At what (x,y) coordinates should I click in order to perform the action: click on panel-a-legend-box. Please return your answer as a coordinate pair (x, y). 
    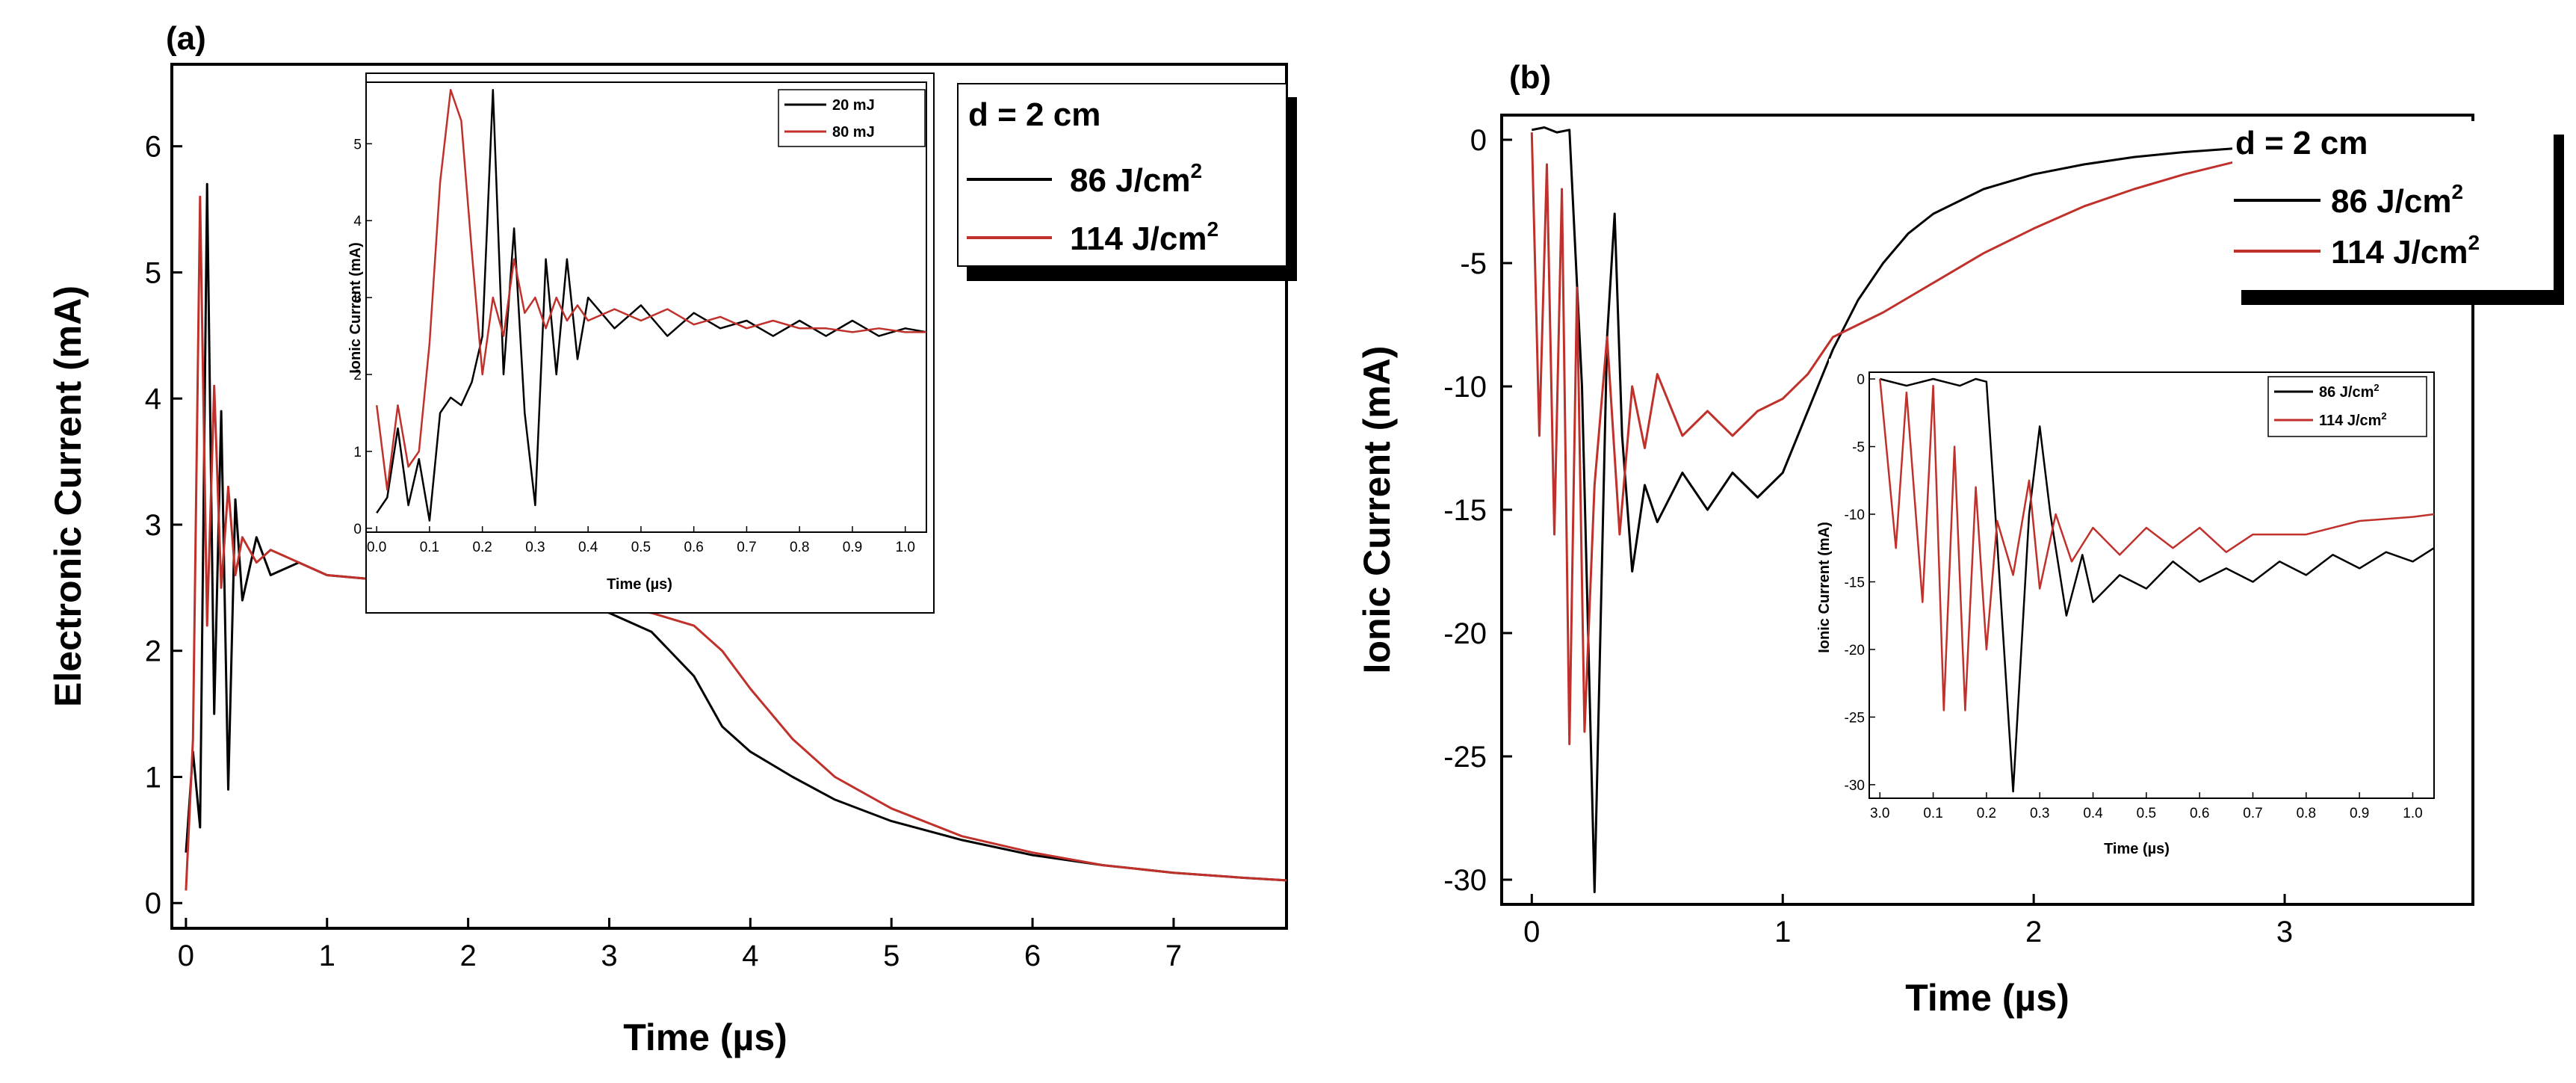
    Looking at the image, I should click on (1122, 175).